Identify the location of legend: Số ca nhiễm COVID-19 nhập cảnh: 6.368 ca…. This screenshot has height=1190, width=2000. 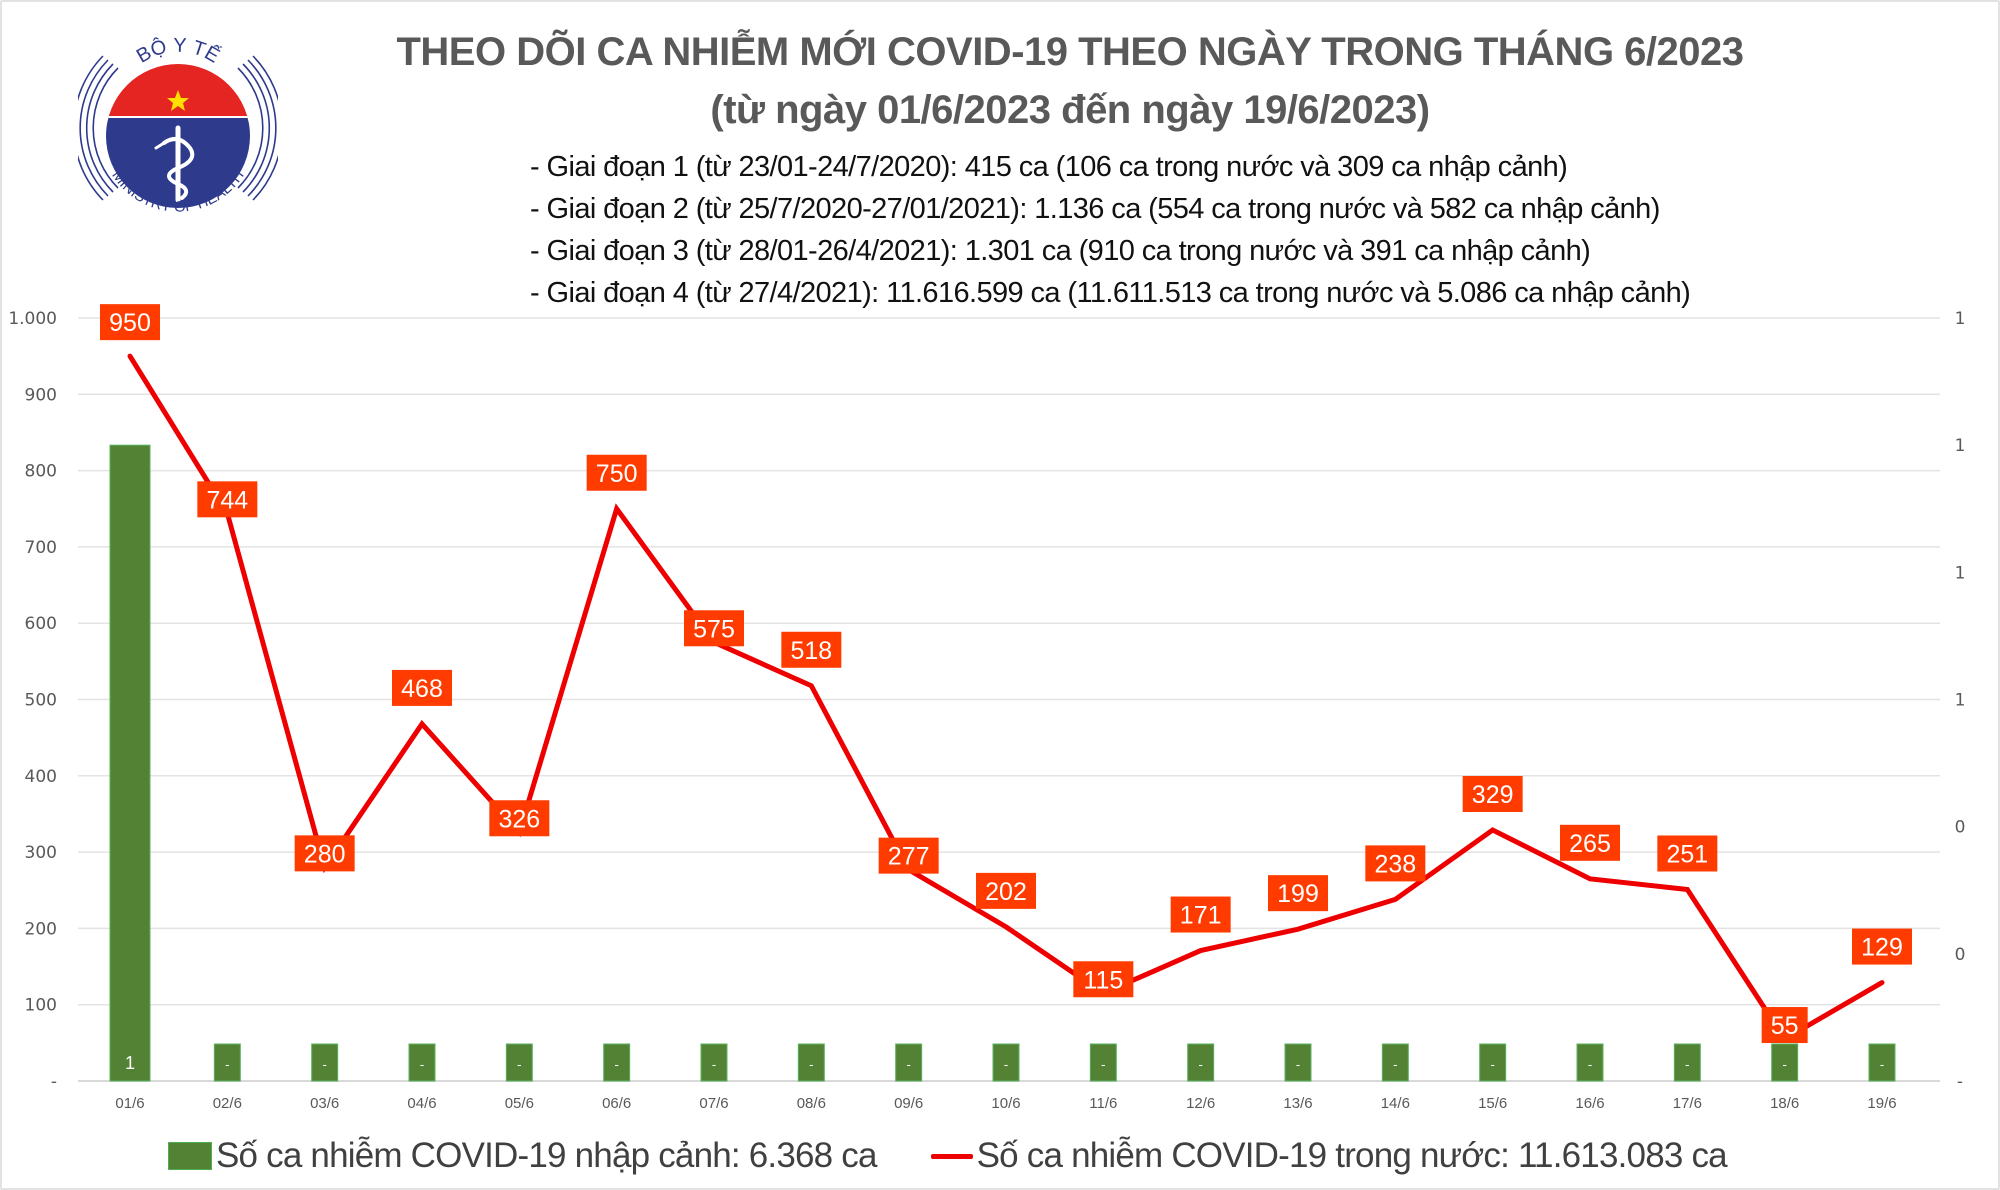
(948, 1156).